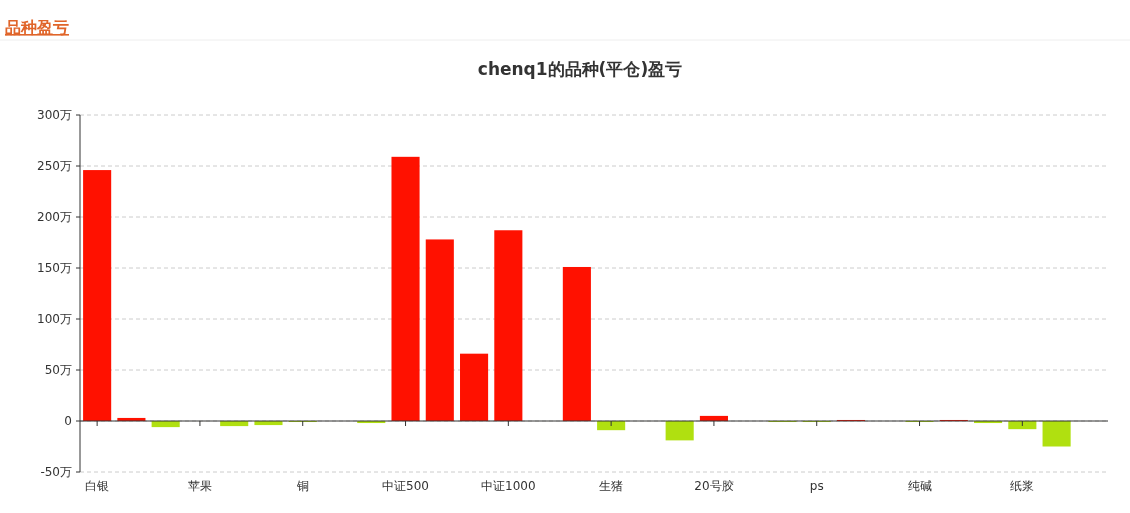 The height and width of the screenshot is (513, 1130). Describe the element at coordinates (580, 69) in the screenshot. I see `chart-title: chenq1的品种(平仓)盈亏` at that location.